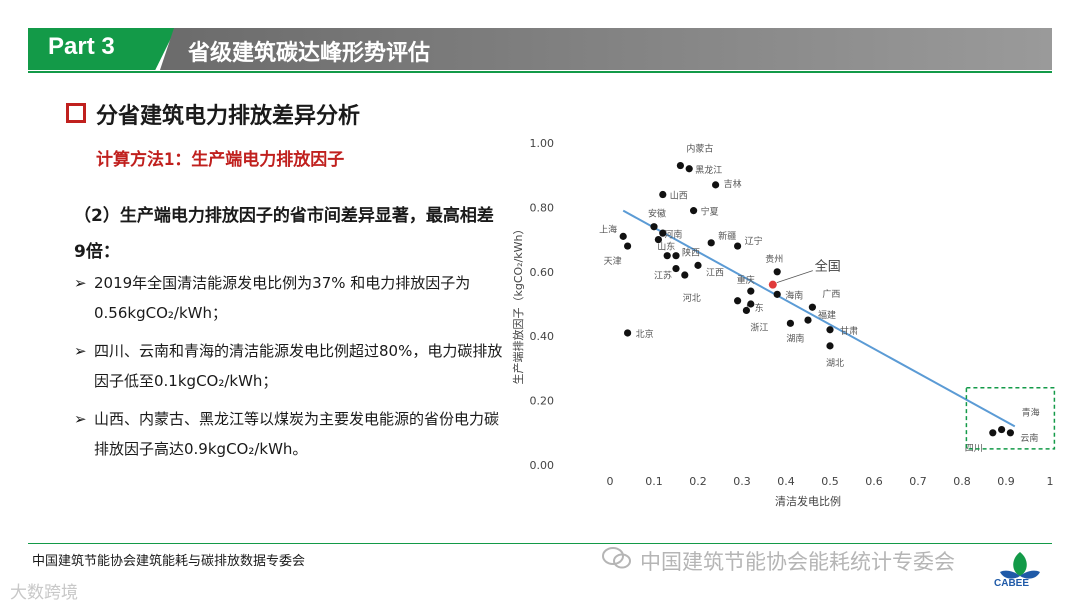 This screenshot has width=1080, height=608. Describe the element at coordinates (827, 315) in the screenshot. I see `point-label: 福建` at that location.